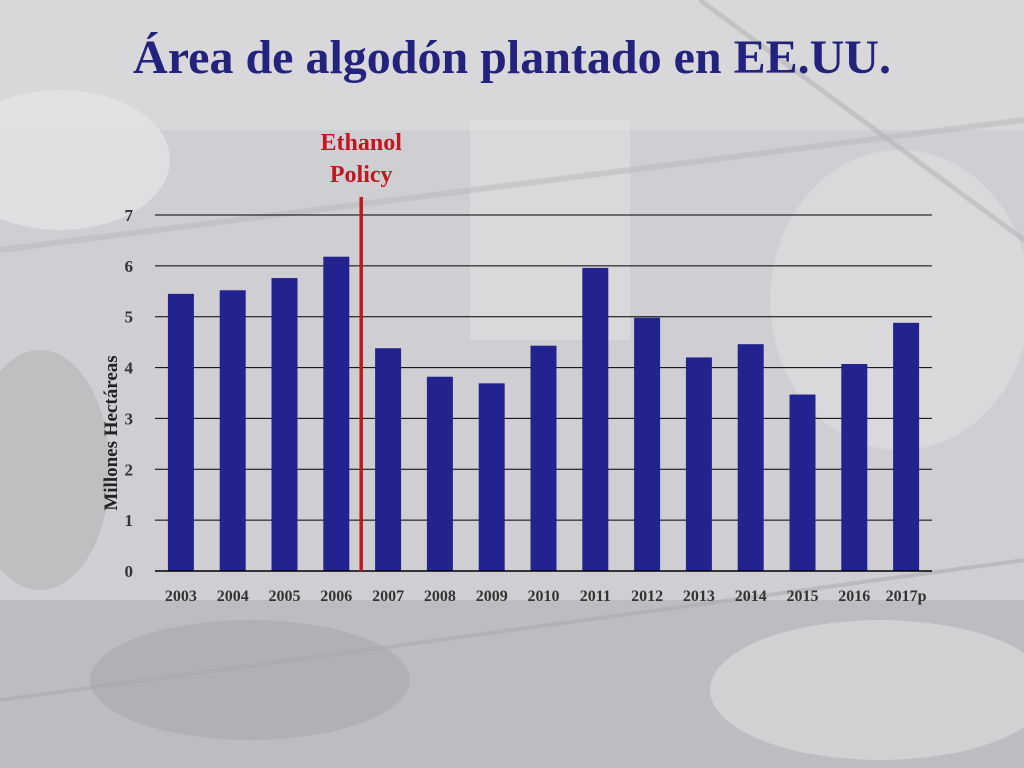 This screenshot has width=1024, height=768. Describe the element at coordinates (595, 596) in the screenshot. I see `x-tick-label: 2011` at that location.